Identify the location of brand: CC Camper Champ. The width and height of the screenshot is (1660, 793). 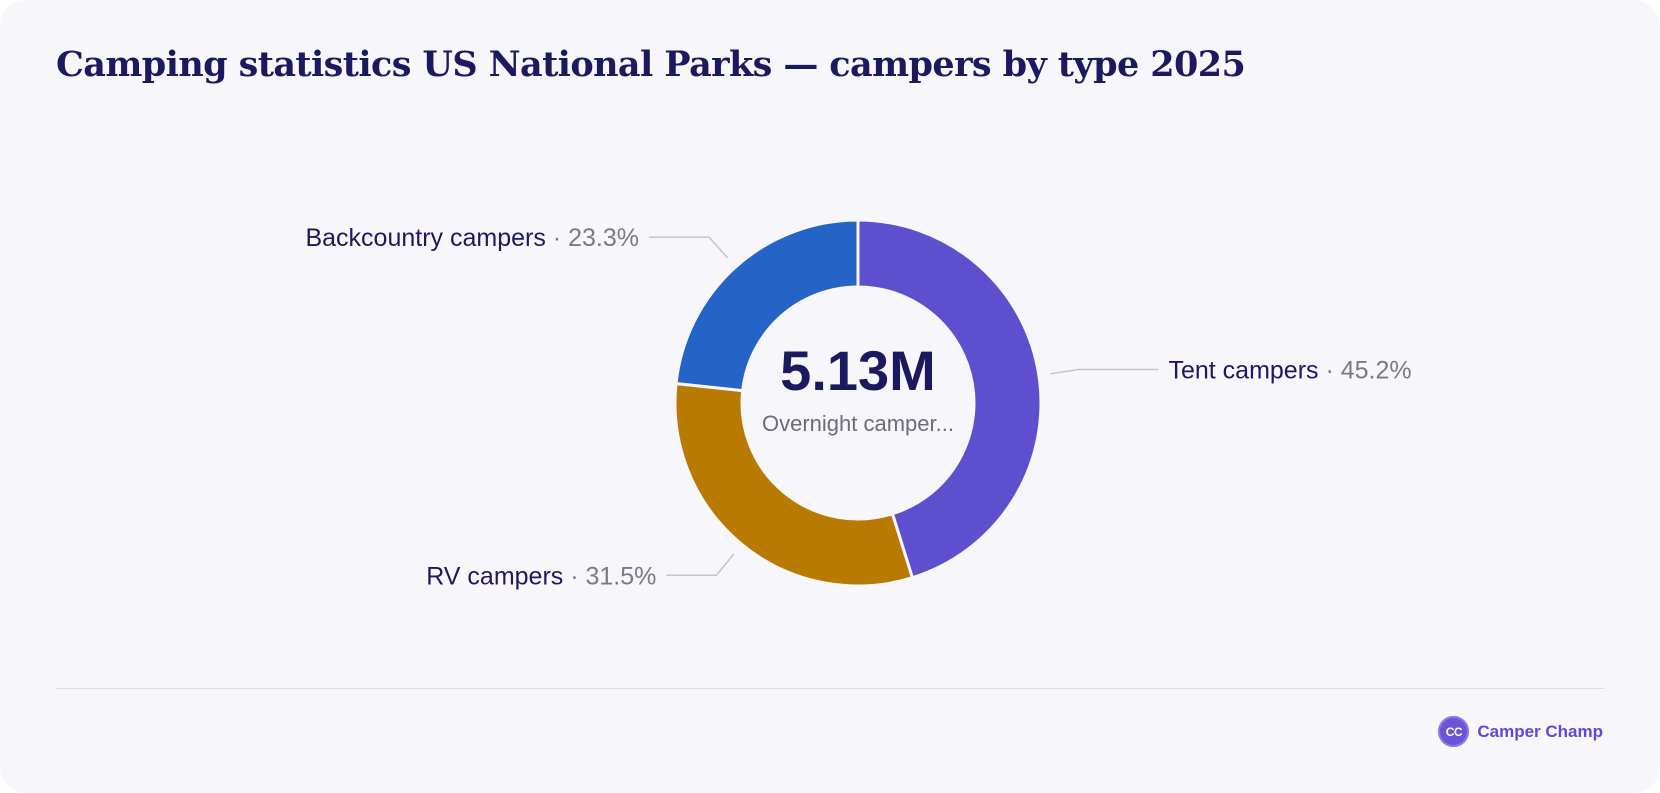
(1520, 731).